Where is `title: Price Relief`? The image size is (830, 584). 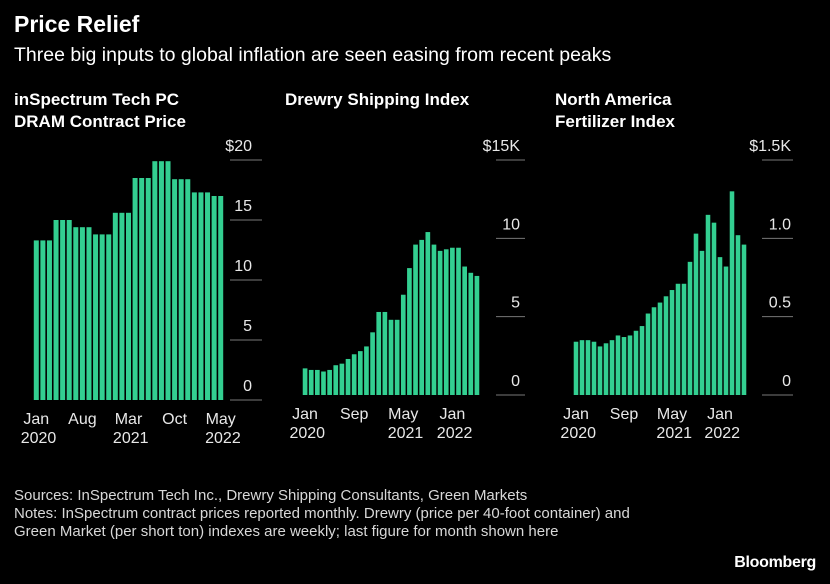
title: Price Relief is located at coordinates (77, 24).